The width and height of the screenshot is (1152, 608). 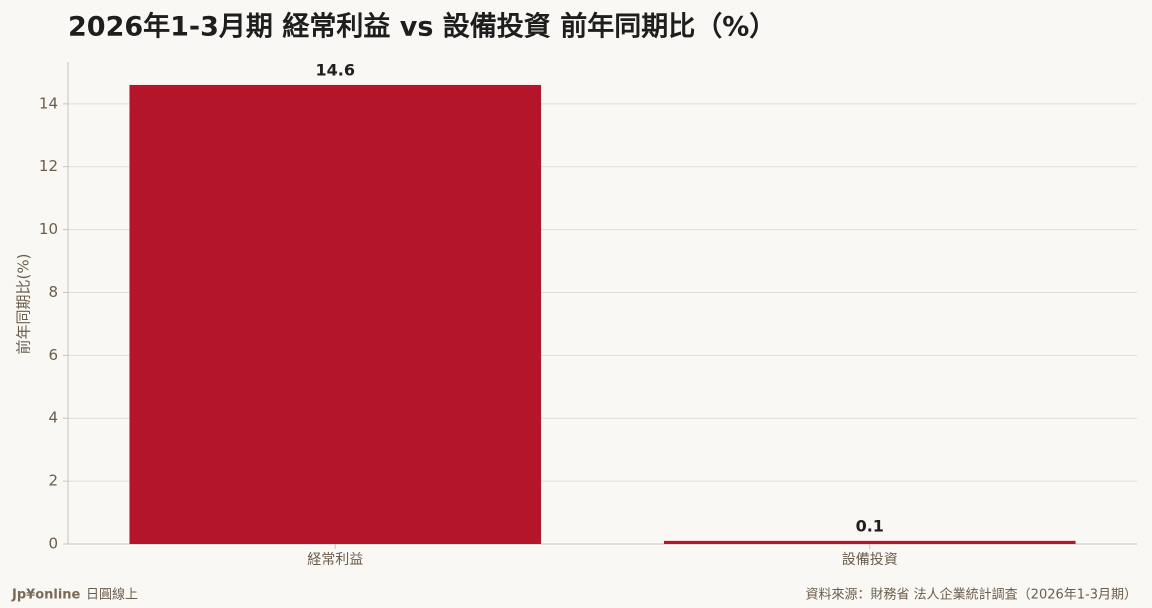 What do you see at coordinates (48, 103) in the screenshot?
I see `y-tick-label: 14` at bounding box center [48, 103].